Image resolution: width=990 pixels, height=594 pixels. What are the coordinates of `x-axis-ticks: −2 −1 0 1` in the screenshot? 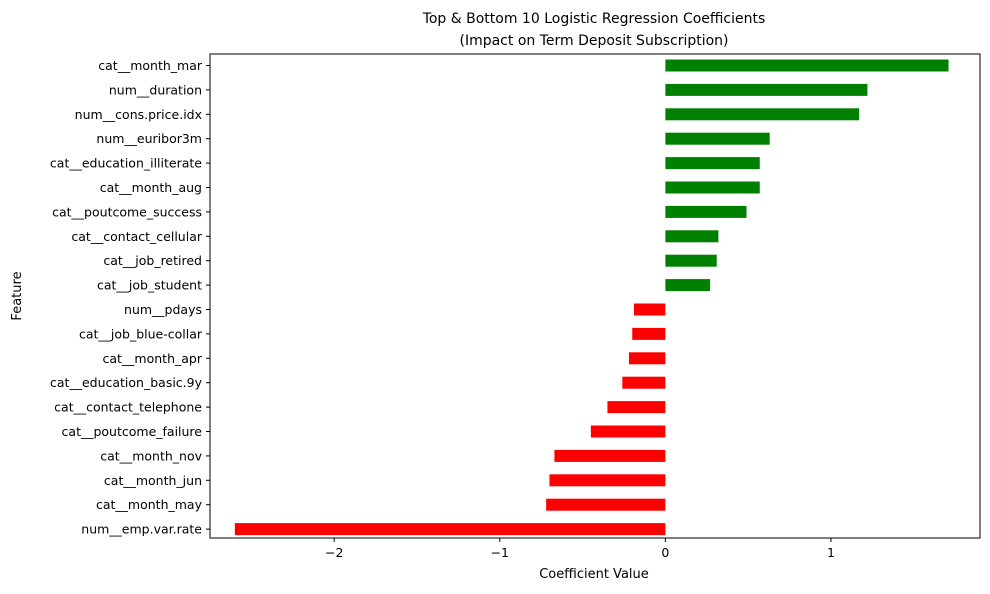 It's located at (580, 549).